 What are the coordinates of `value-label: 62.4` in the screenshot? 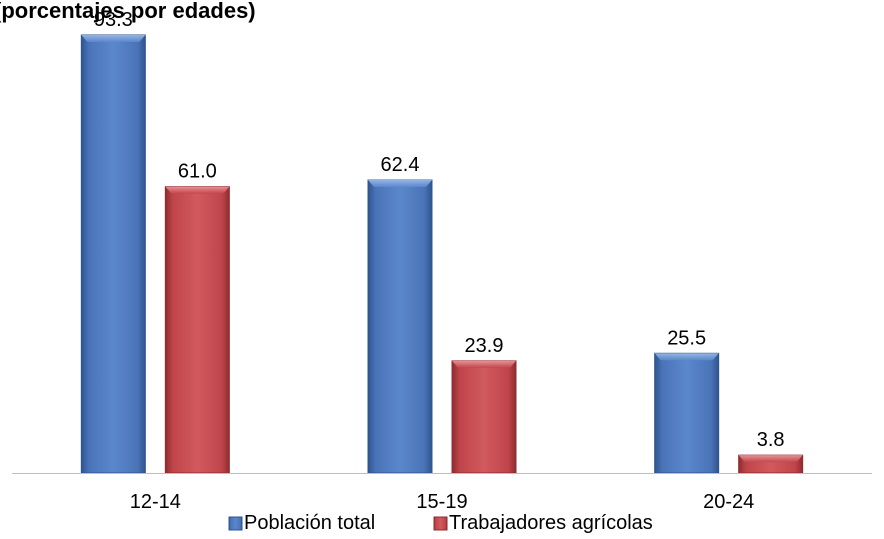 It's located at (400, 165).